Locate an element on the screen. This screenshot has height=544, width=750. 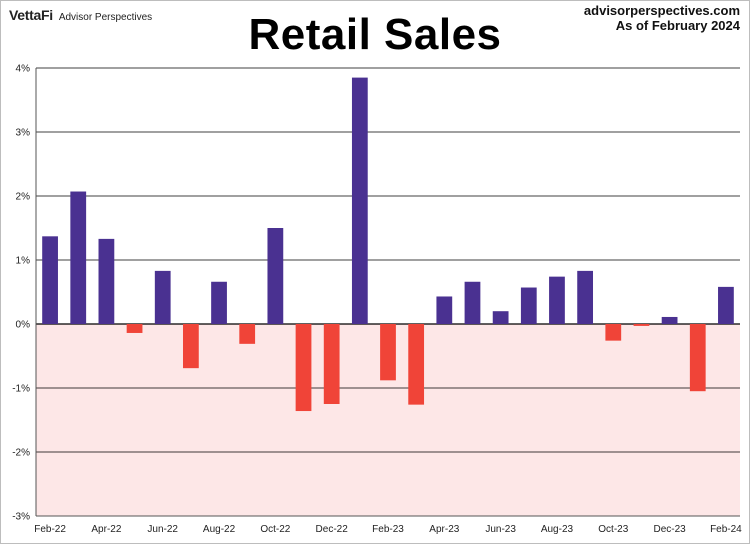
y-tick-label: 3% is located at coordinates (23, 133).